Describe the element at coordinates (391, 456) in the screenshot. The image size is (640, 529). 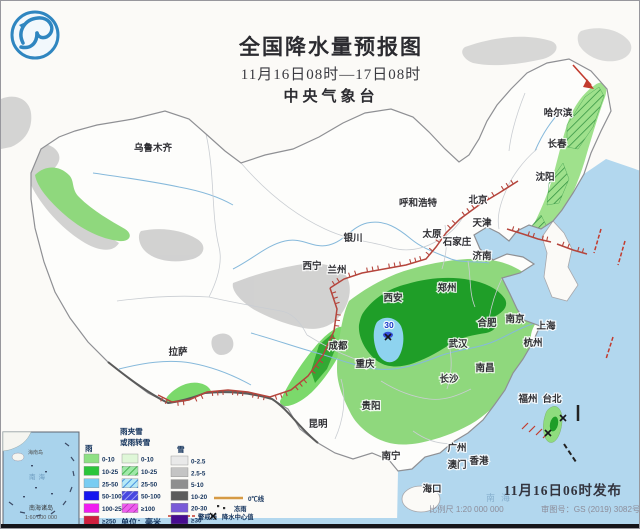
I see `city-label: 南宁` at that location.